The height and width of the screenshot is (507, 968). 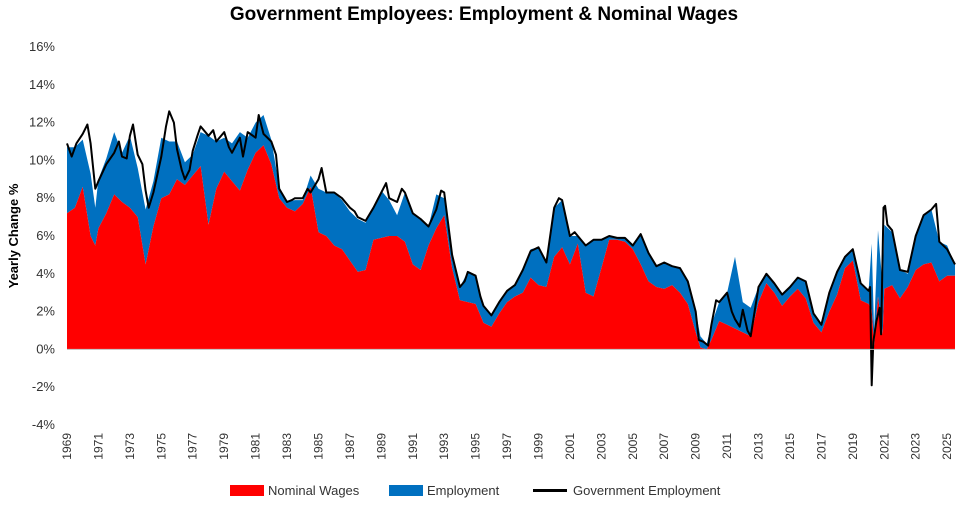 I want to click on x-tick-label: 2007, so click(x=664, y=446).